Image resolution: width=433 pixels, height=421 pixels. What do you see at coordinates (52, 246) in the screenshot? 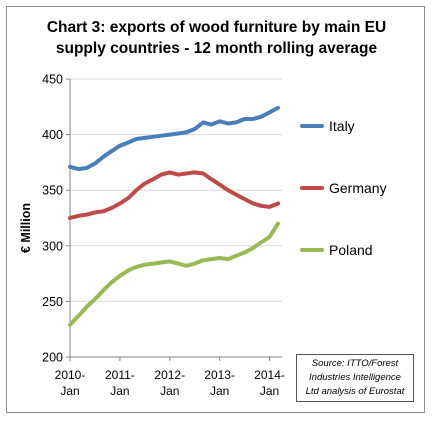
I see `y-tick-label: 300` at bounding box center [52, 246].